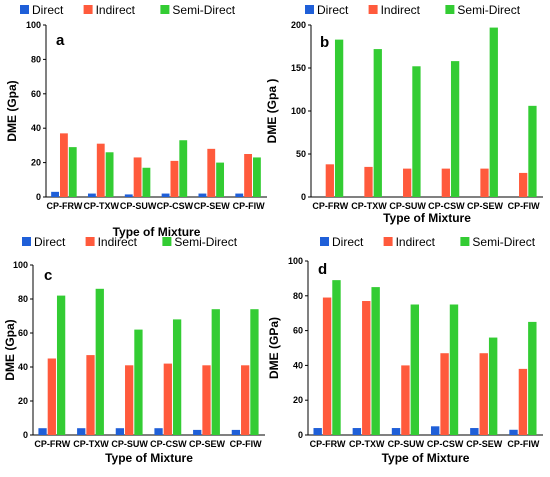 The width and height of the screenshot is (550, 477). Describe the element at coordinates (357, 431) in the screenshot. I see `bar-direct-cp-txw` at that location.